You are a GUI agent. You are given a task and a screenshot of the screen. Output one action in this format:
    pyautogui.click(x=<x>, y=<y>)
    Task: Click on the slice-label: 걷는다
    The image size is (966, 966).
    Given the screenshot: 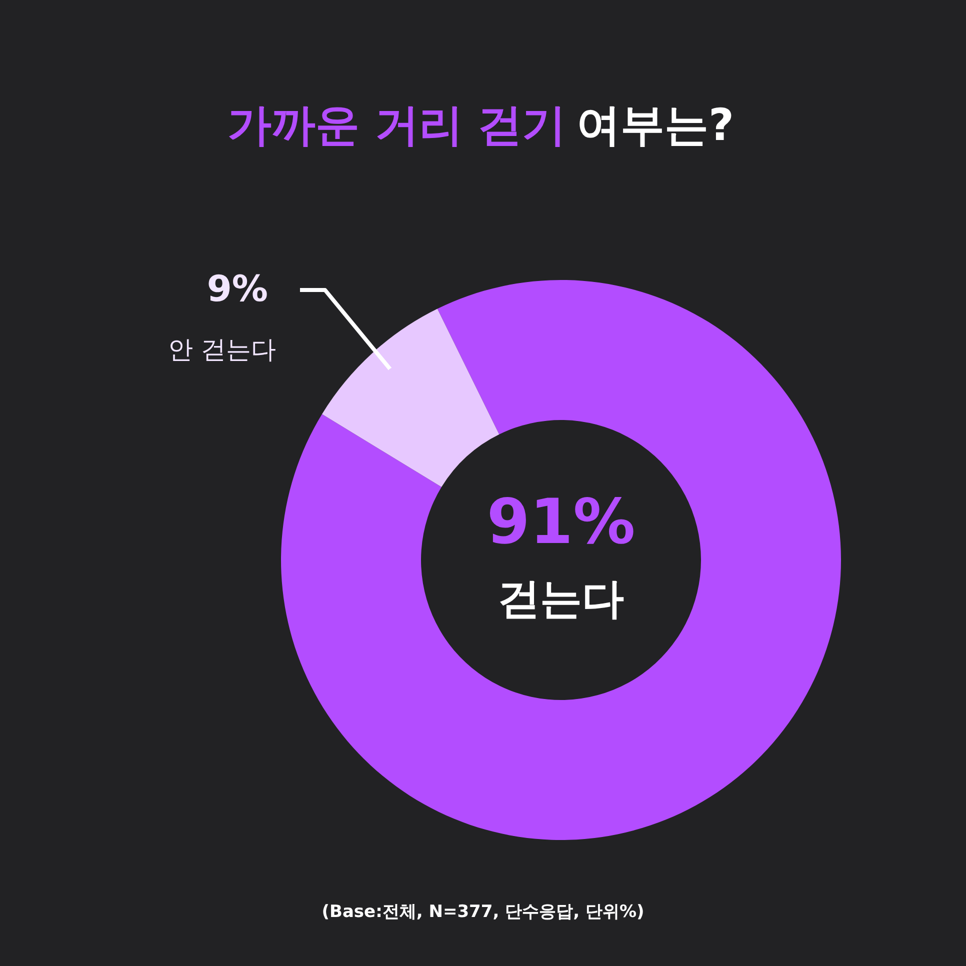 What is the action you would take?
    pyautogui.click(x=561, y=598)
    